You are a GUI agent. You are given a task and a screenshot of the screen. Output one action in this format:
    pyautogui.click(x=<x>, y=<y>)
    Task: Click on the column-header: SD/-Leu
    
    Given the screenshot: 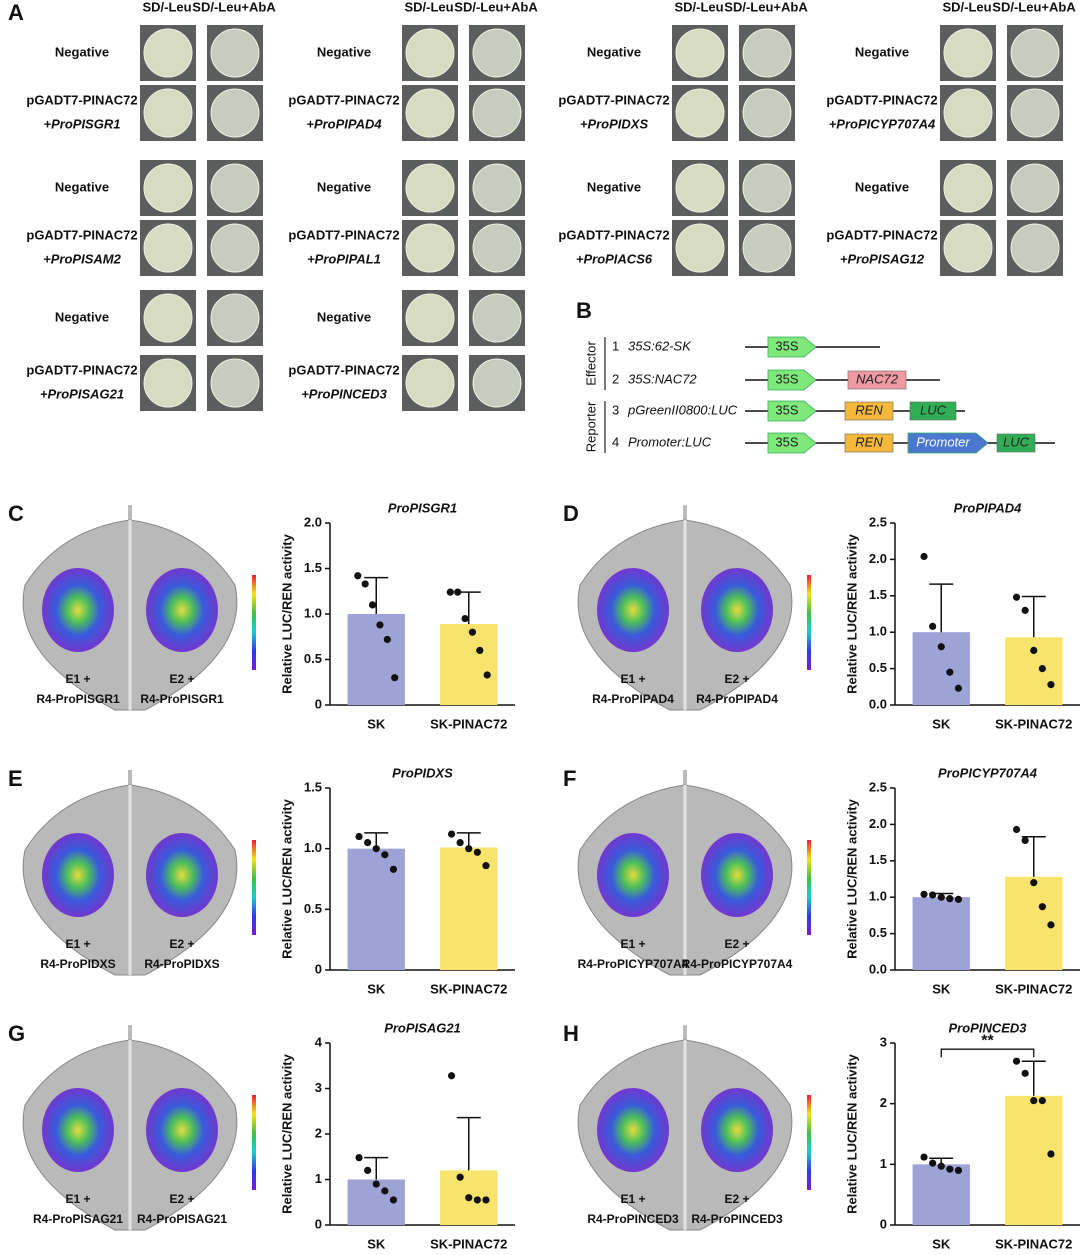 What is the action you would take?
    pyautogui.click(x=166, y=7)
    